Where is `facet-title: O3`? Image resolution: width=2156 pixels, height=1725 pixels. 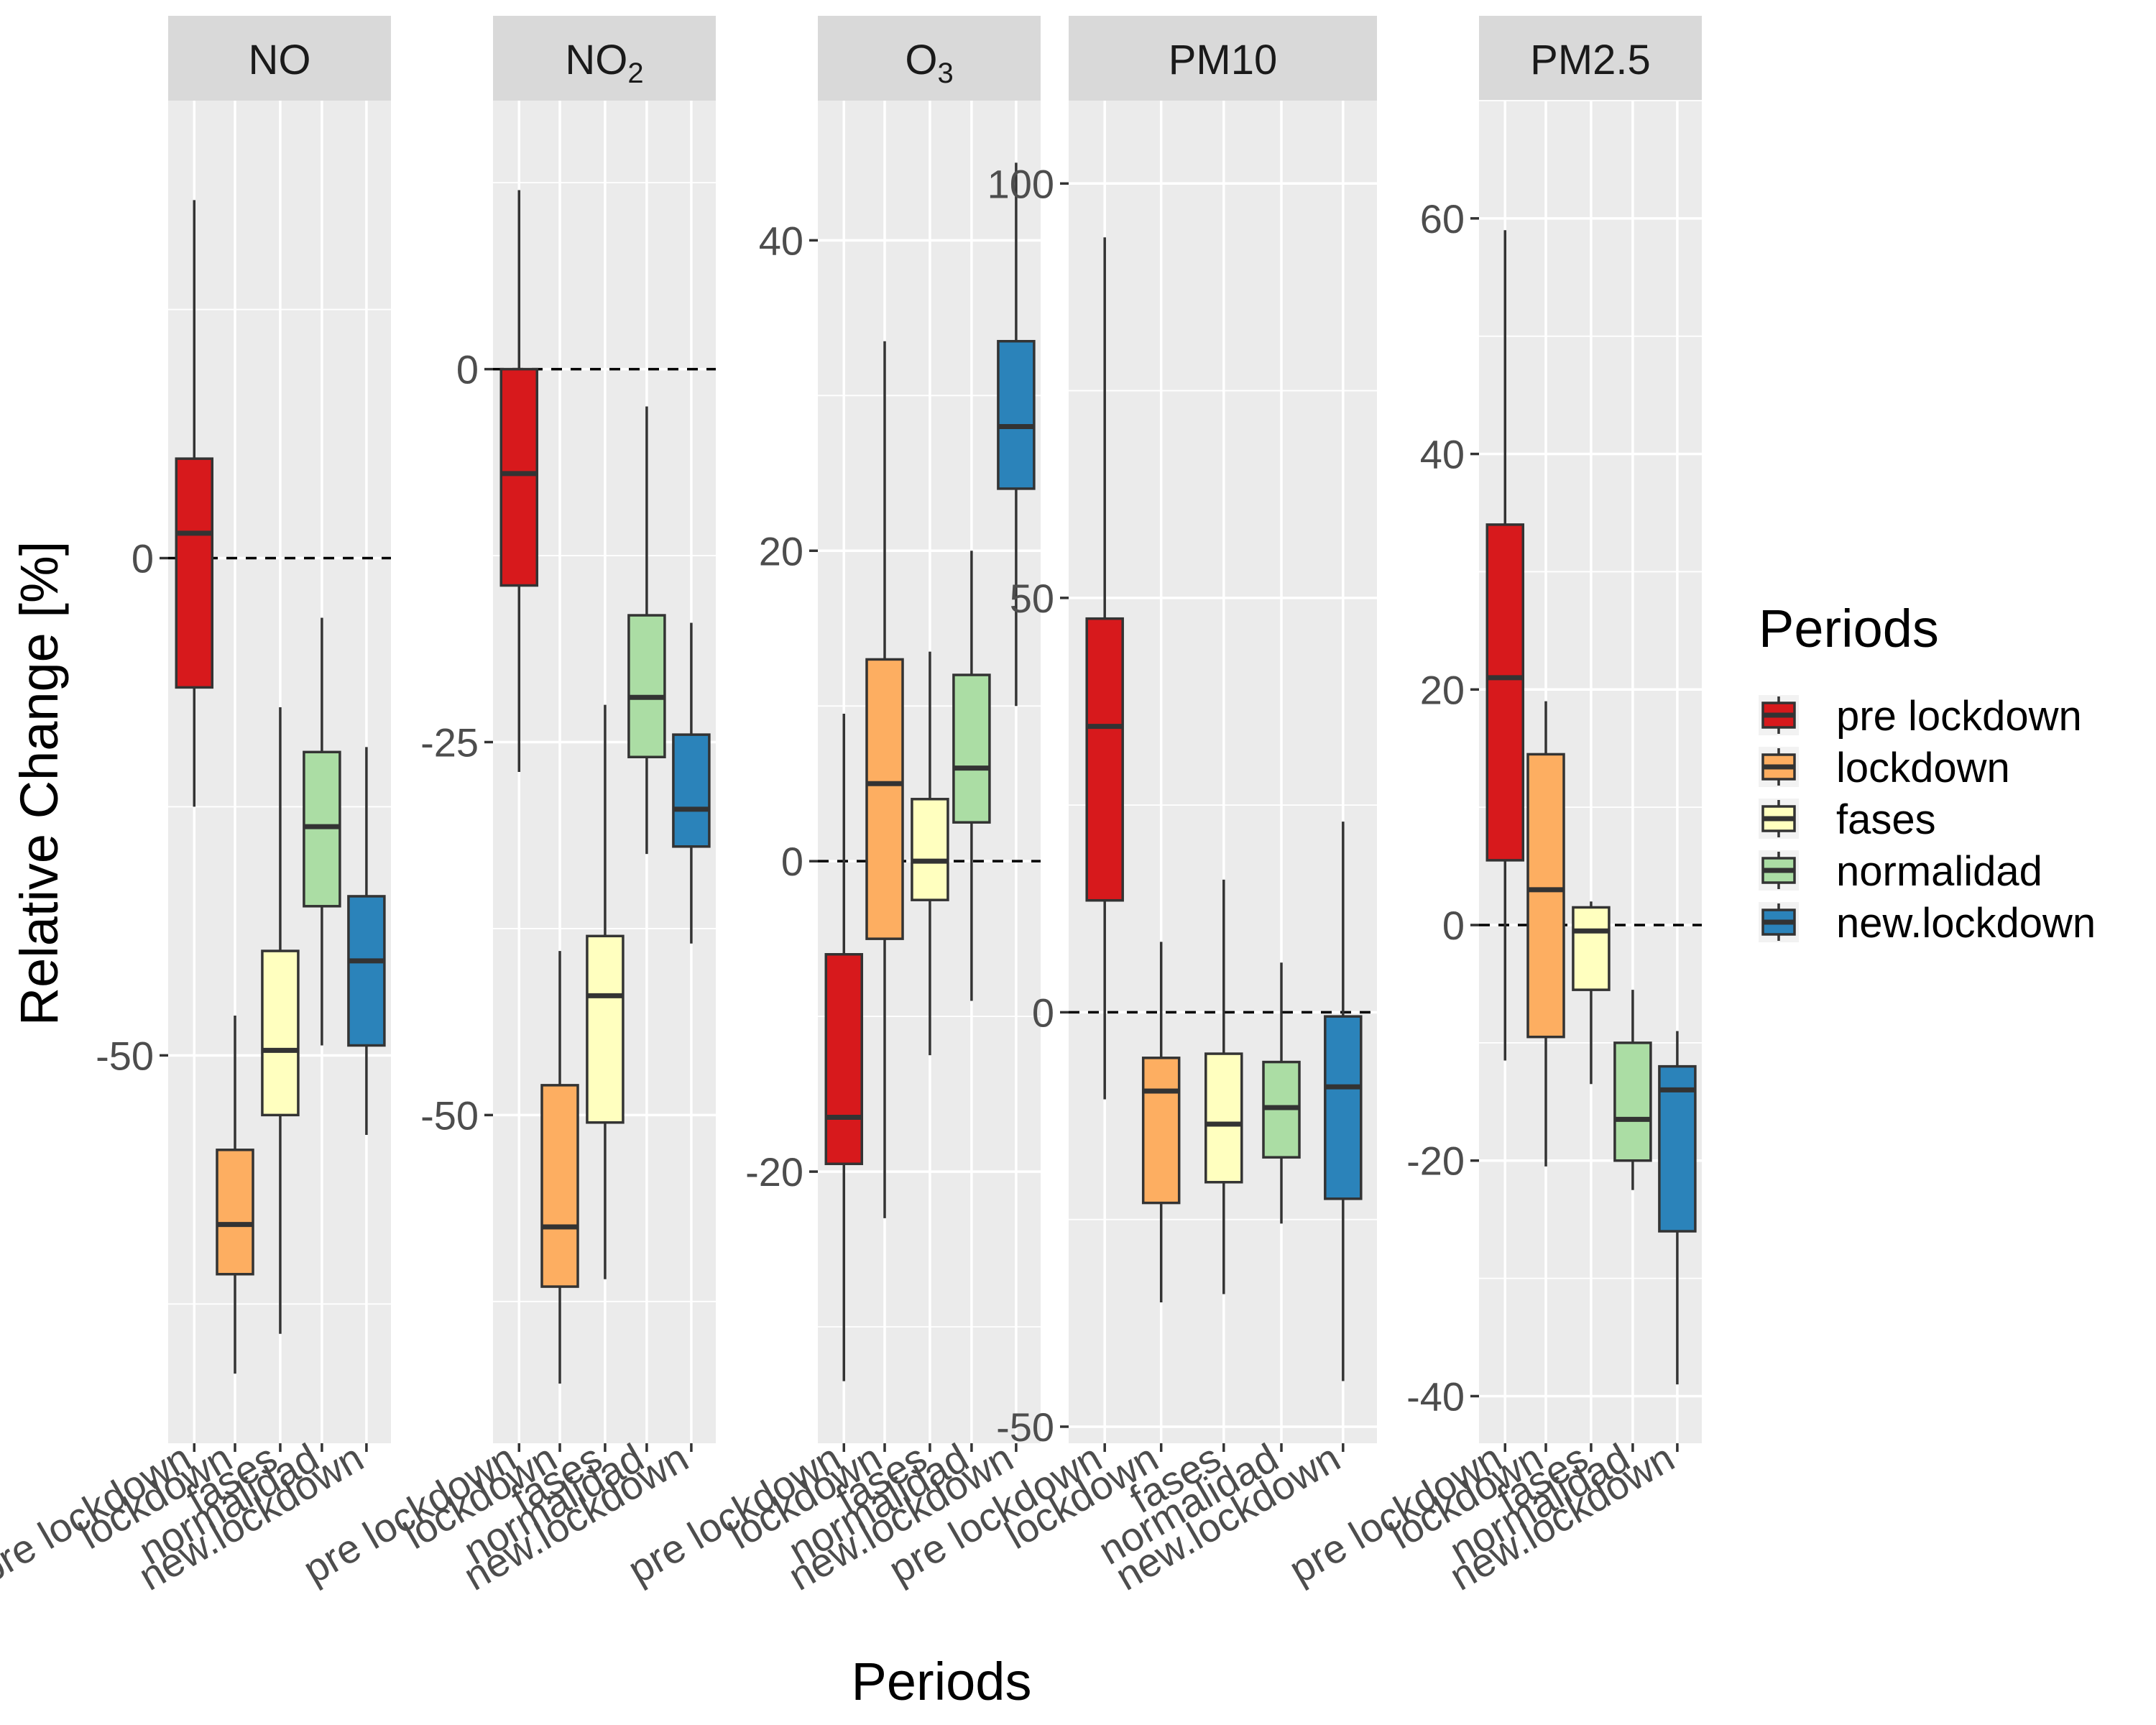 facet-title: O3 is located at coordinates (929, 63).